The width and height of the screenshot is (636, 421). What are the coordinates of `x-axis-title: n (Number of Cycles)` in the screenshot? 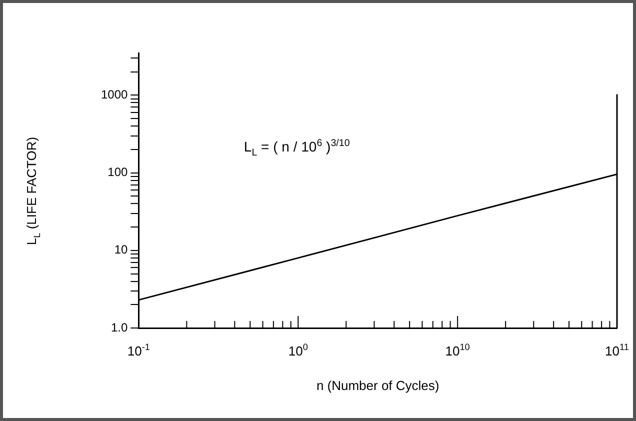 It's located at (378, 385).